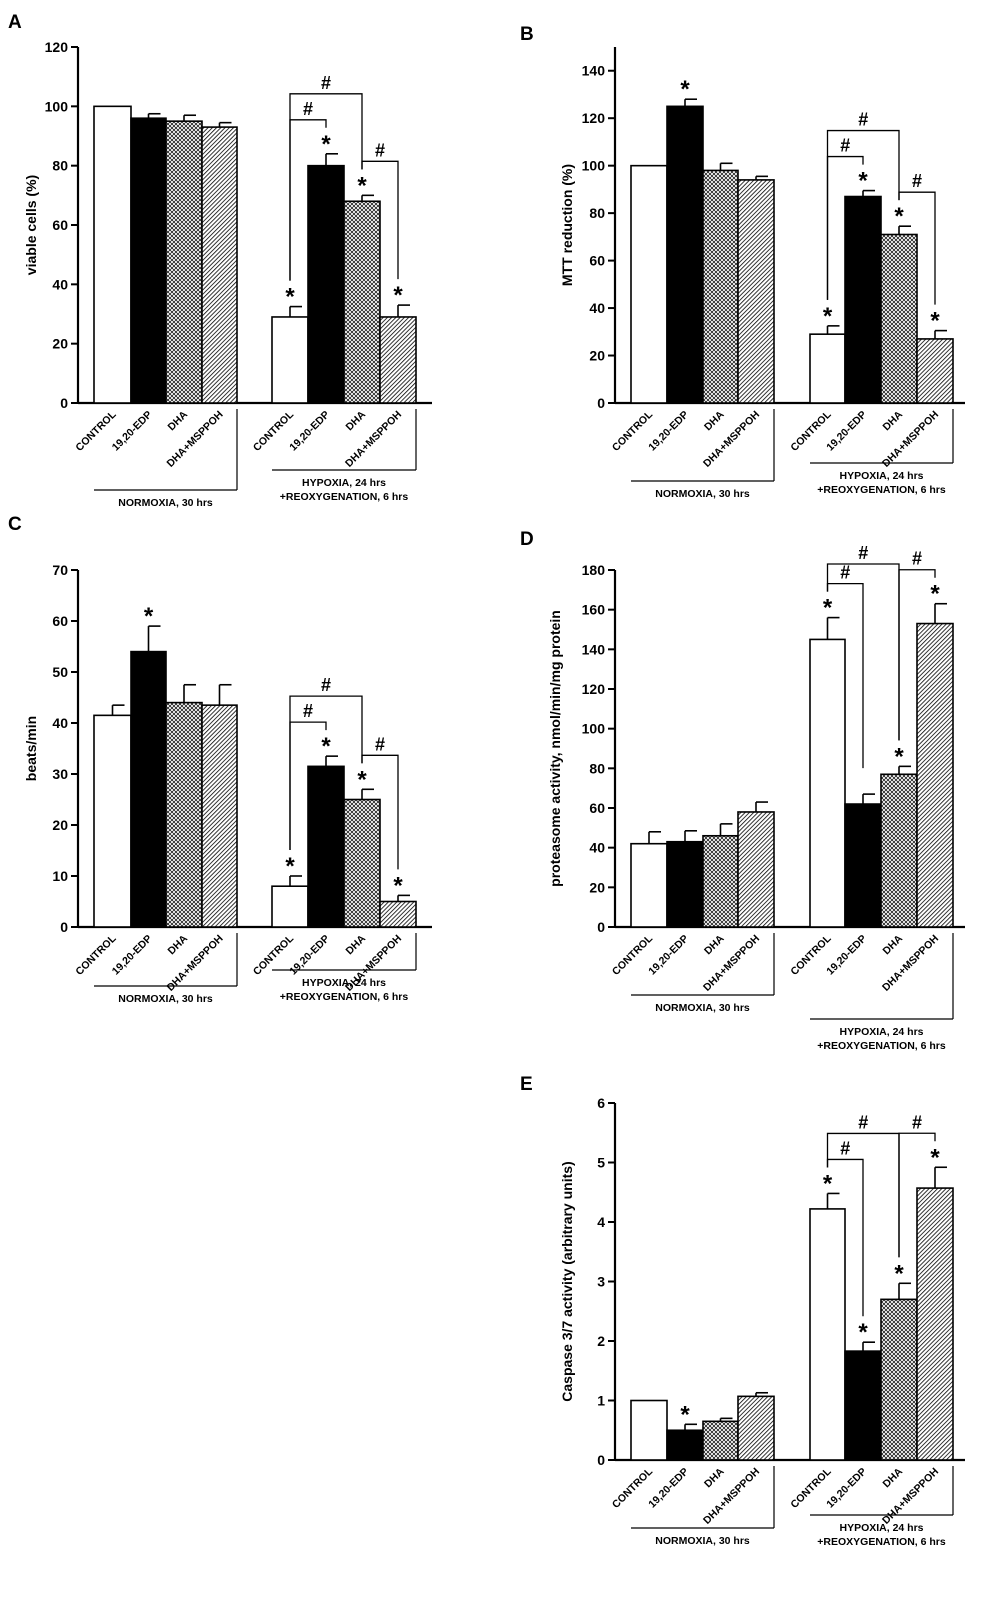 The width and height of the screenshot is (1000, 1615). I want to click on y-tick-label: 6, so click(601, 1103).